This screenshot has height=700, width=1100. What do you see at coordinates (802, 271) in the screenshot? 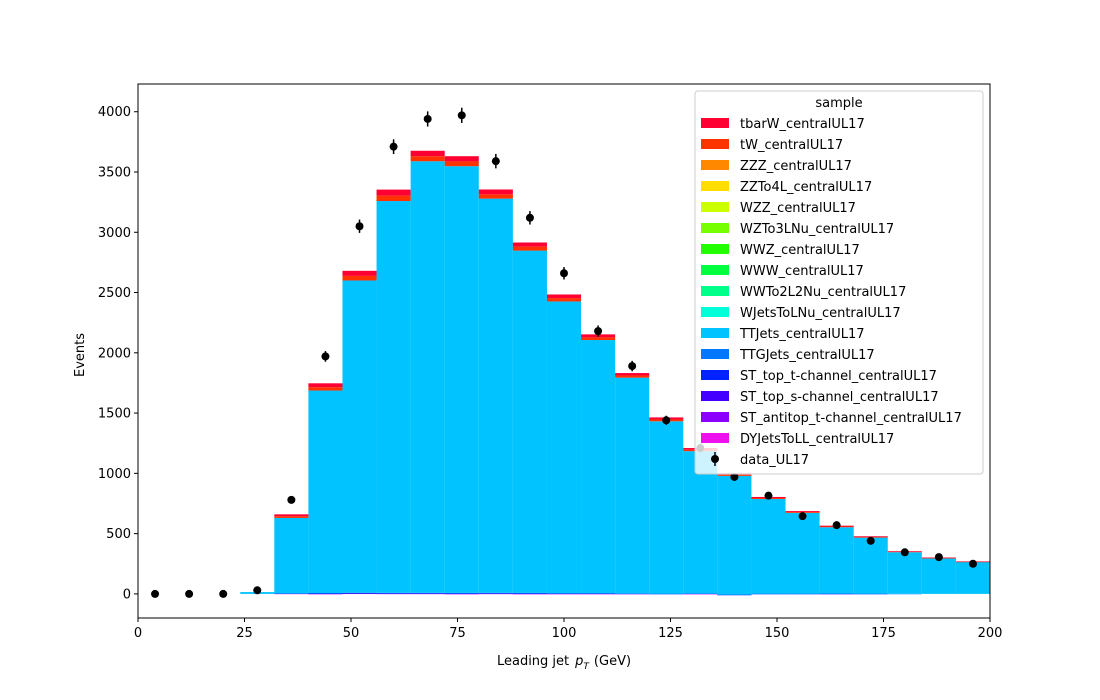
I see `legend-label-7: WWW_centralUL17` at bounding box center [802, 271].